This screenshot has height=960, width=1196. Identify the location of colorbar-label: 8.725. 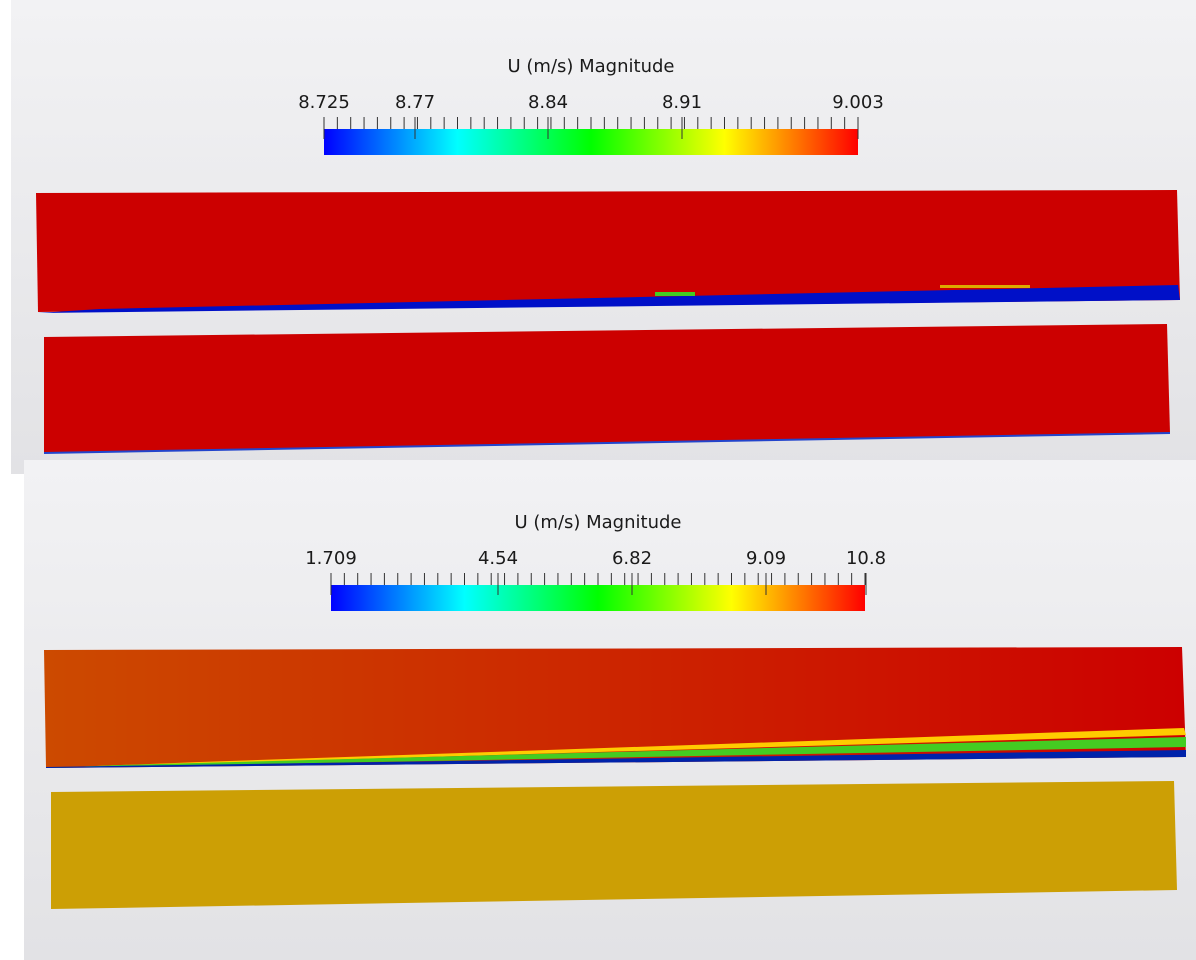
(324, 102).